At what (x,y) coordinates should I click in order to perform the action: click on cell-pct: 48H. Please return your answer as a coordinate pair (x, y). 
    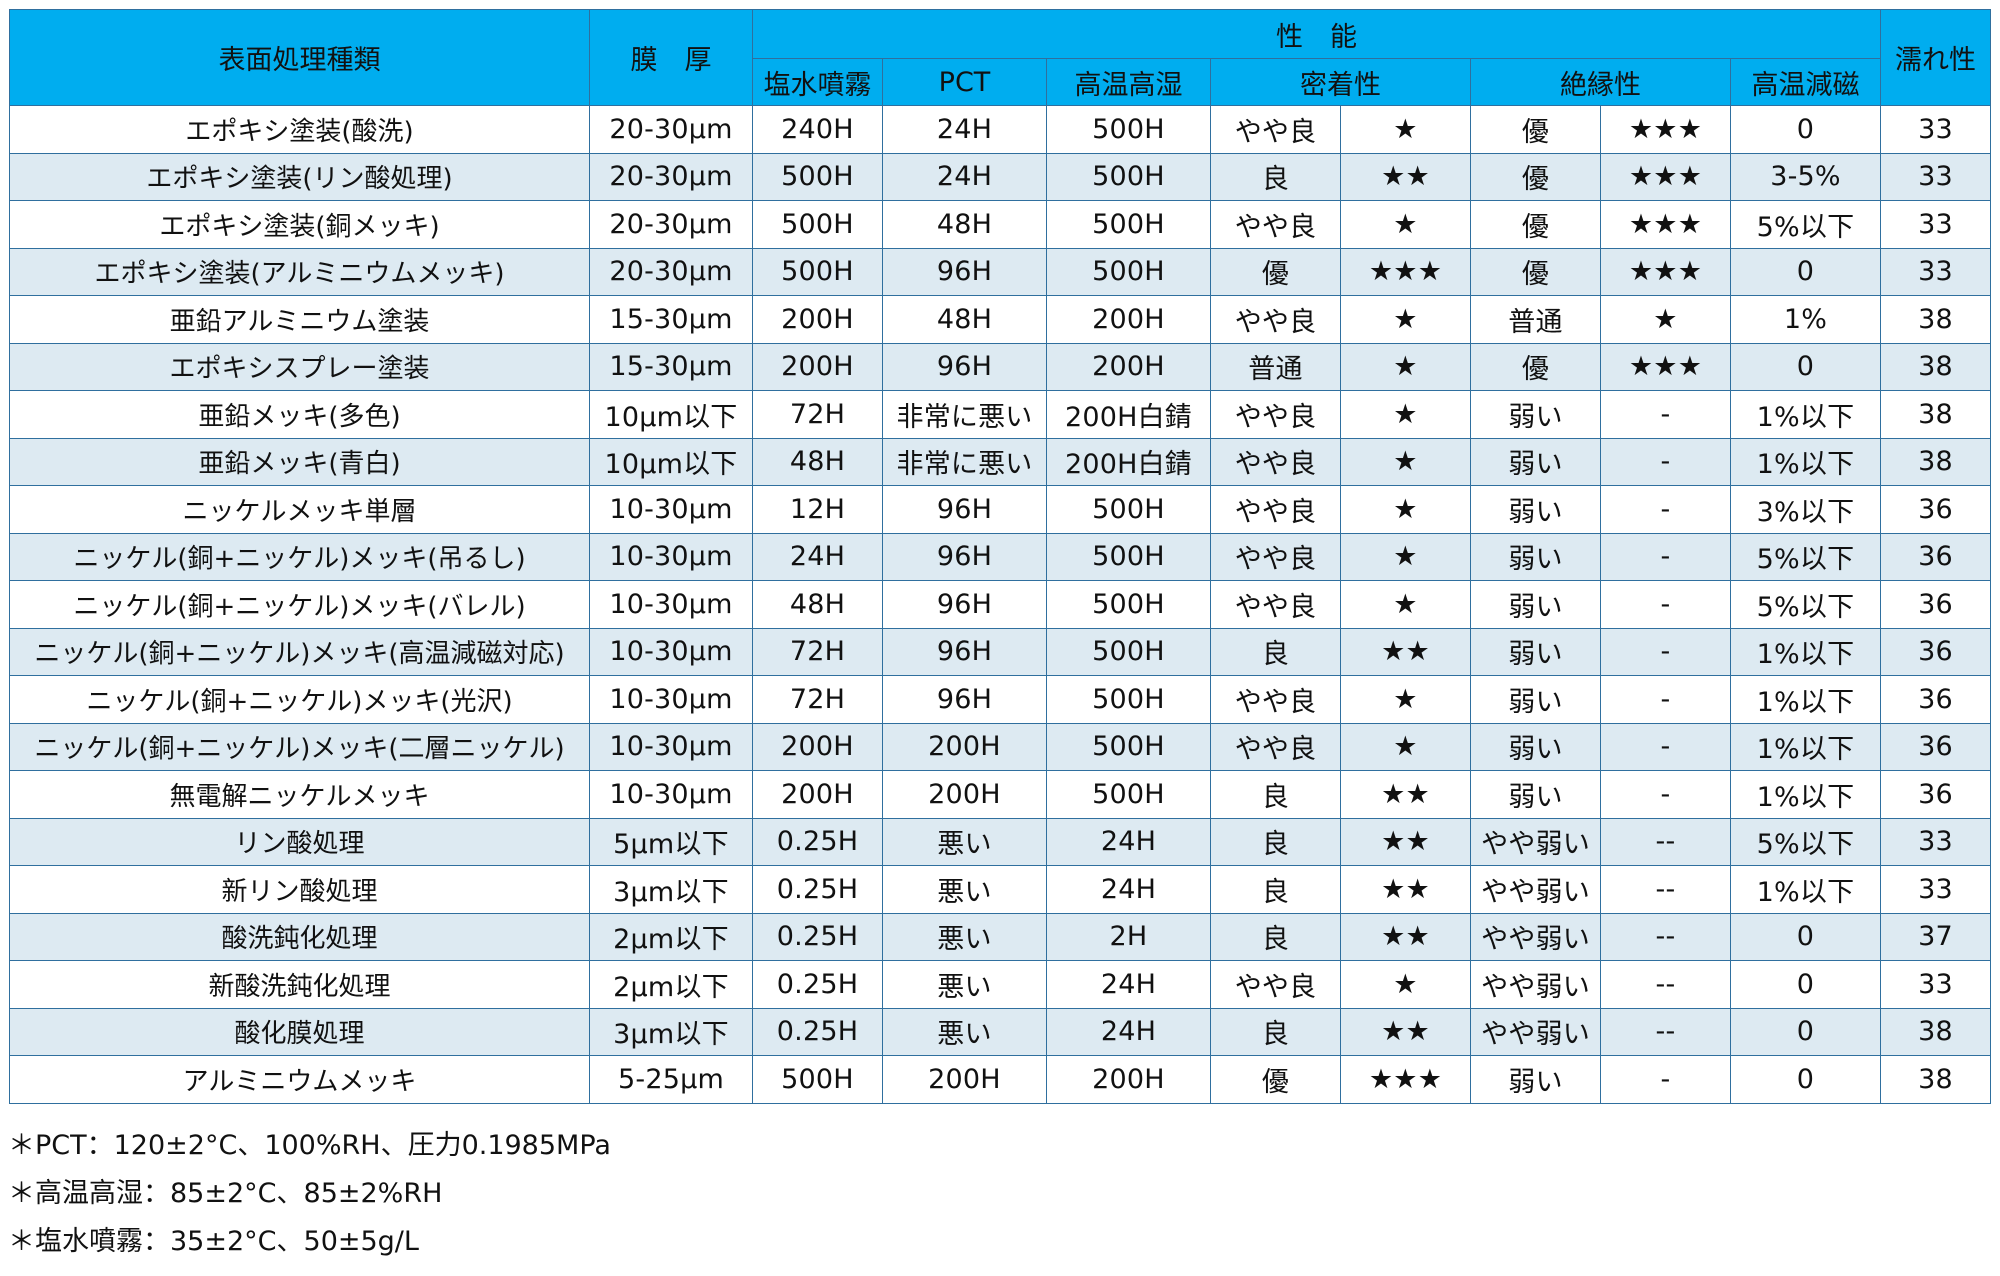
    Looking at the image, I should click on (964, 319).